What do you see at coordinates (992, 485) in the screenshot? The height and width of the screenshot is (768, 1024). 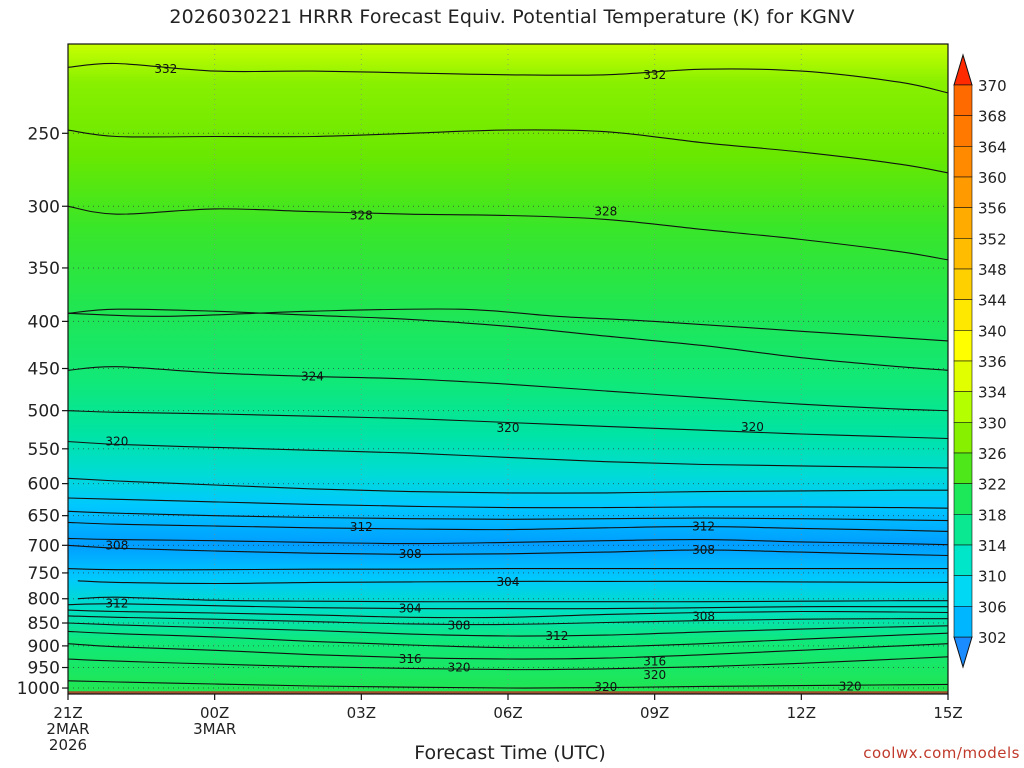 I see `colorbar-label: 322` at bounding box center [992, 485].